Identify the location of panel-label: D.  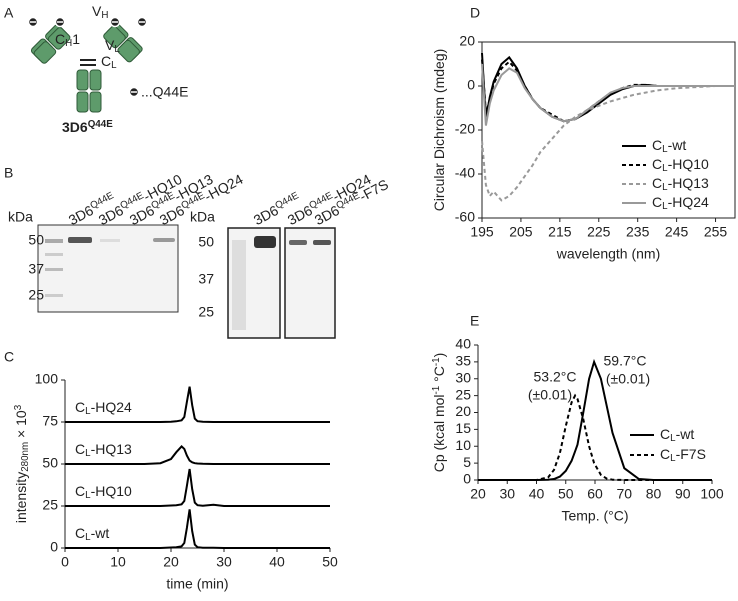
(475, 13).